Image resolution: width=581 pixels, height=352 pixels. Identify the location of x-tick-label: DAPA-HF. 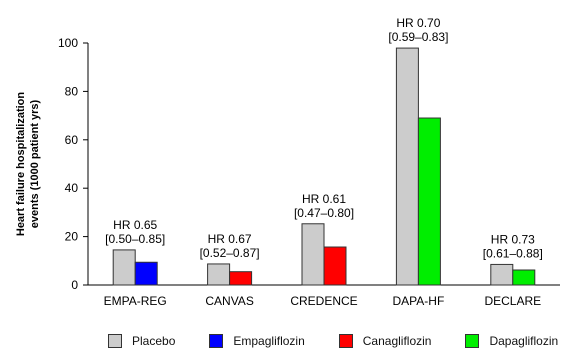
(419, 301).